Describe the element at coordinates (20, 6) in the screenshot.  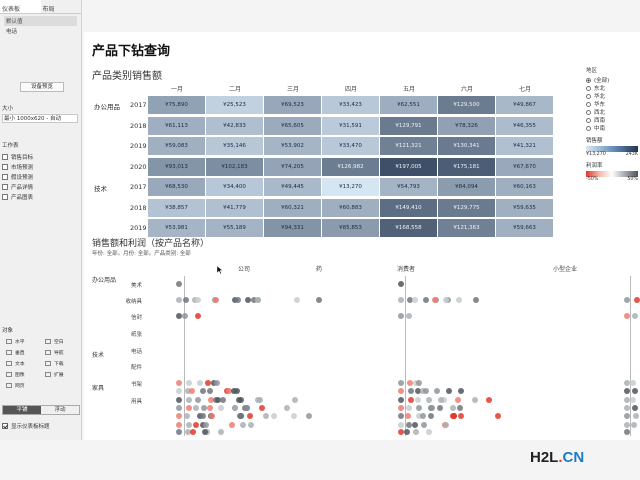
I see `tab-dashboard: 仪表板` at that location.